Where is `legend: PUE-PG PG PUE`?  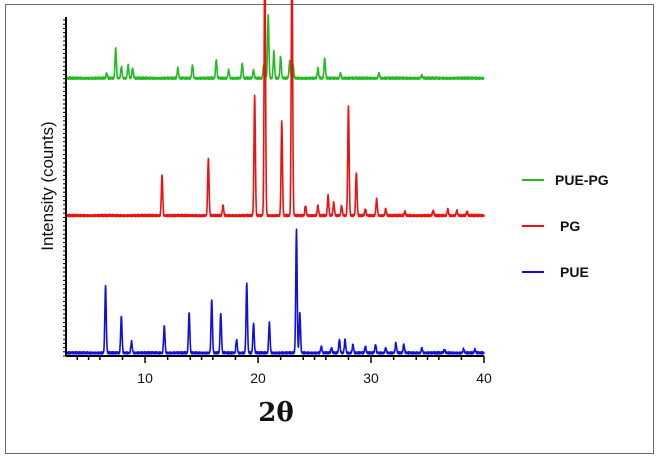
legend: PUE-PG PG PUE is located at coordinates (565, 226).